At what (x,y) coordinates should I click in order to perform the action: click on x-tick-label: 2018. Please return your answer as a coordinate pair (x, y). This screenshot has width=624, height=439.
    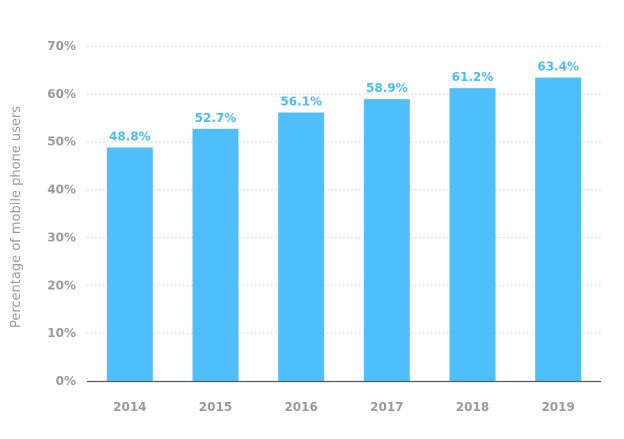
    Looking at the image, I should click on (472, 407).